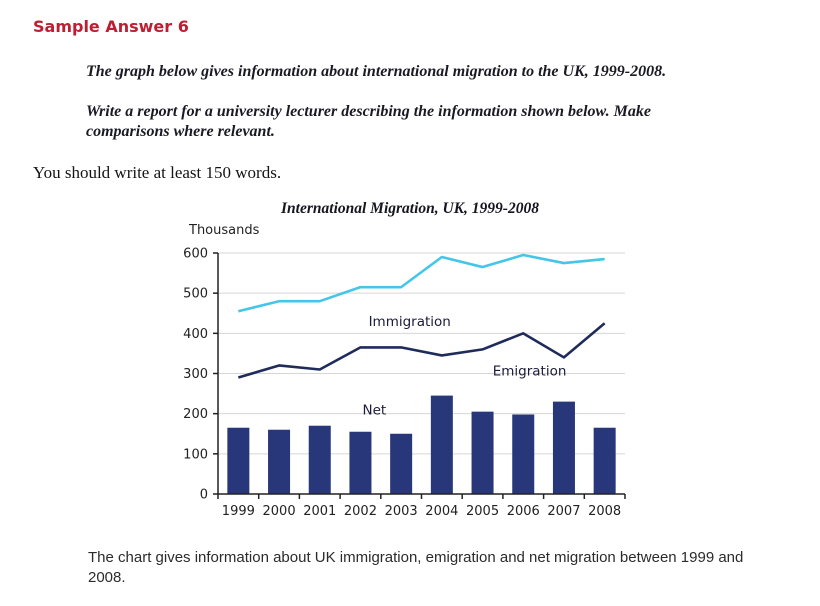  What do you see at coordinates (195, 334) in the screenshot?
I see `y-tick-label: 400` at bounding box center [195, 334].